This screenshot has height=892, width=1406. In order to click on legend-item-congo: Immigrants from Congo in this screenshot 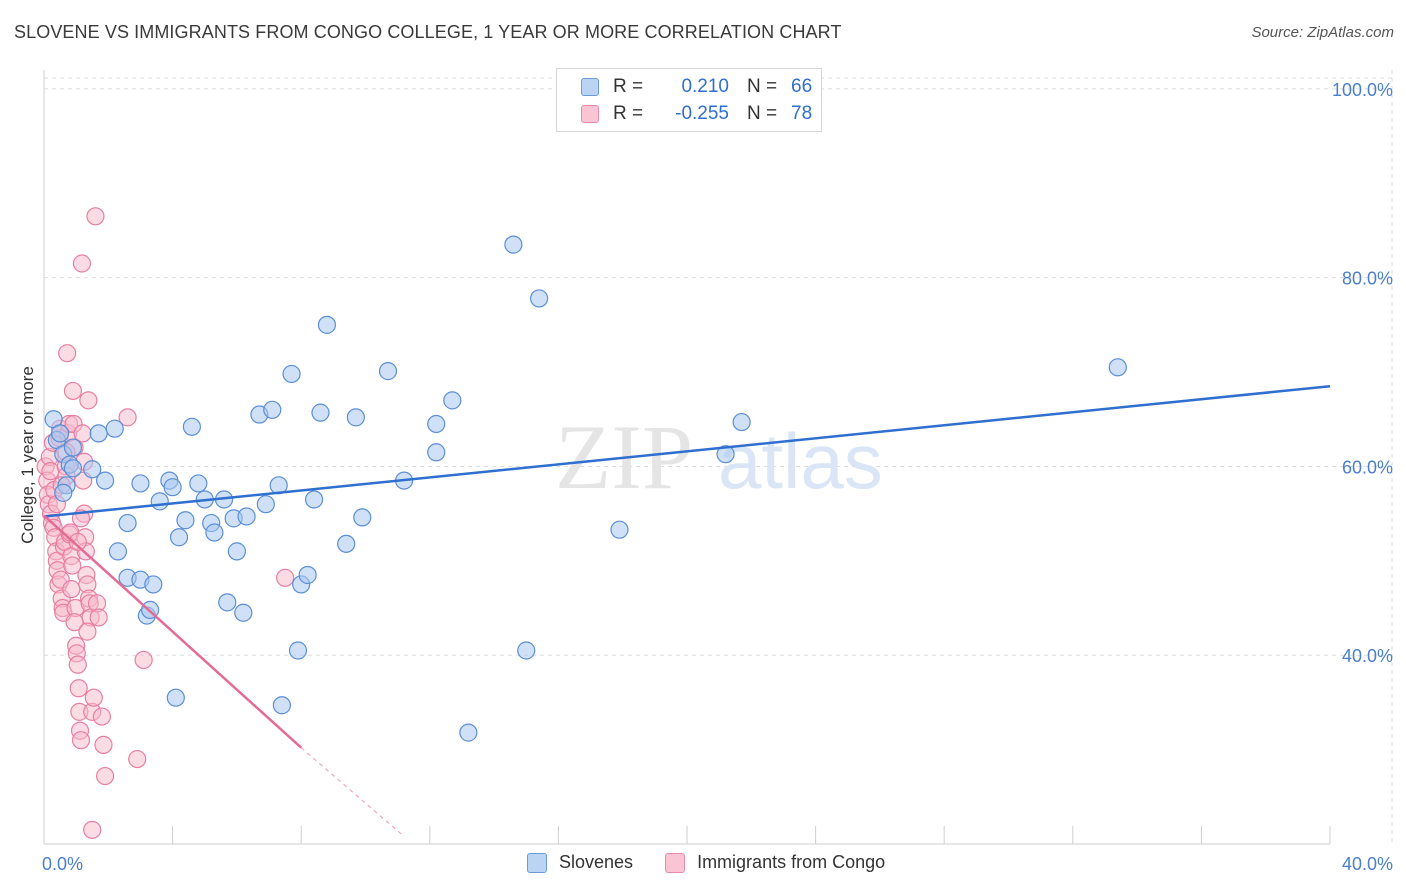, I will do `click(775, 862)`.